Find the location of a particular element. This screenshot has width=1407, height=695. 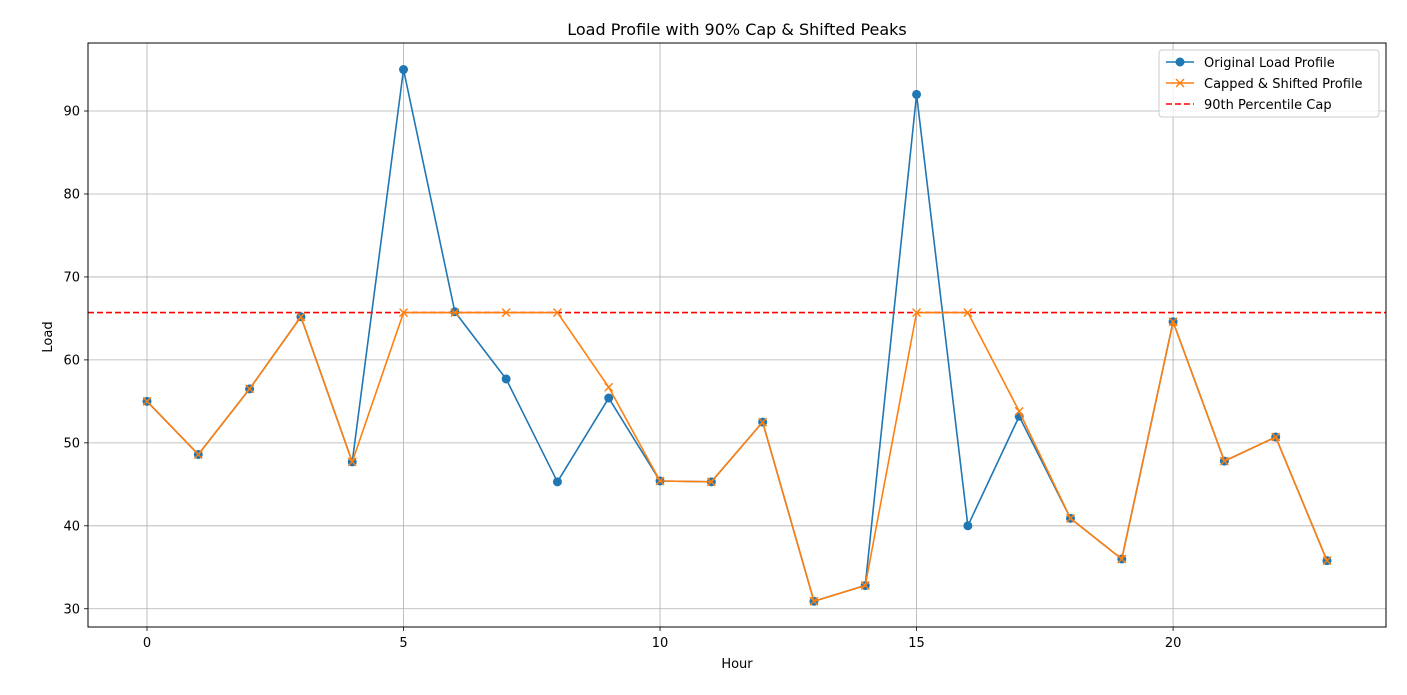

x-axis-title: Hour is located at coordinates (737, 664).